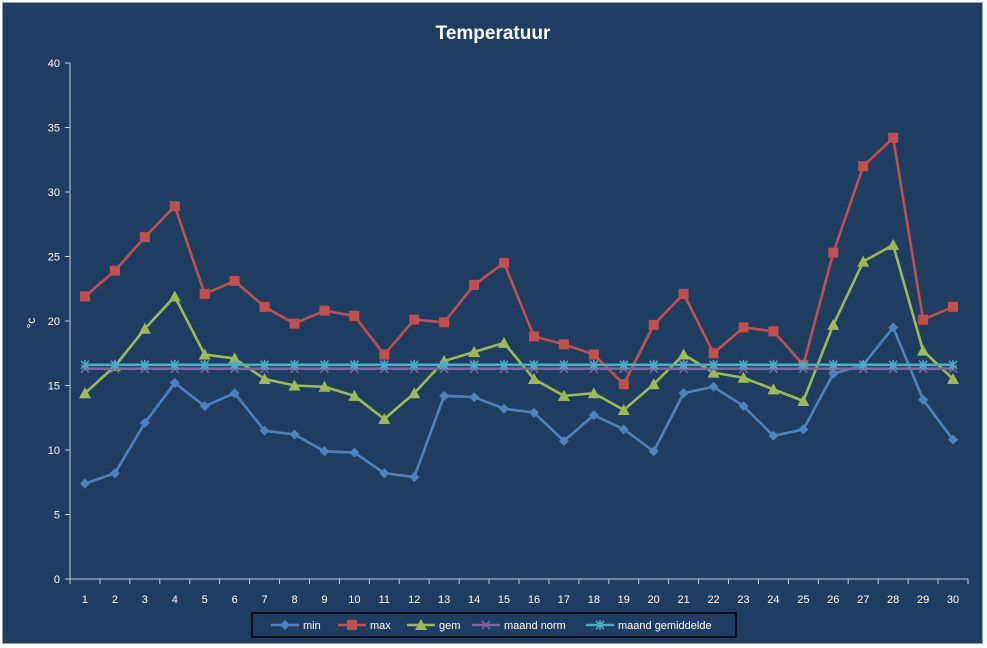 The image size is (987, 648). What do you see at coordinates (354, 600) in the screenshot?
I see `x-tick-label: 10` at bounding box center [354, 600].